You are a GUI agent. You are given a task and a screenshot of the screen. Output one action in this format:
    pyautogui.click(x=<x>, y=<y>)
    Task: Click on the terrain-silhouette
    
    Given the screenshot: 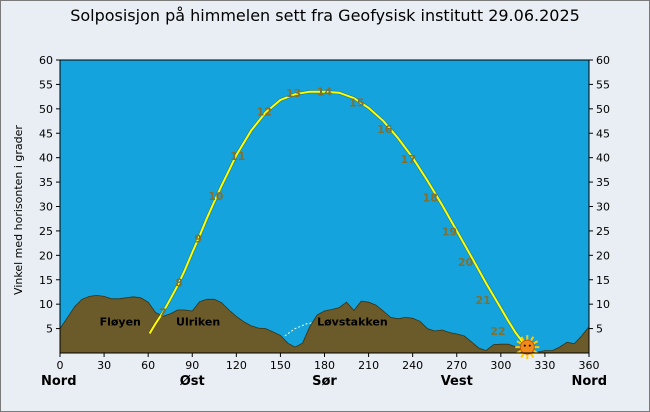 What is the action you would take?
    pyautogui.click(x=324, y=324)
    